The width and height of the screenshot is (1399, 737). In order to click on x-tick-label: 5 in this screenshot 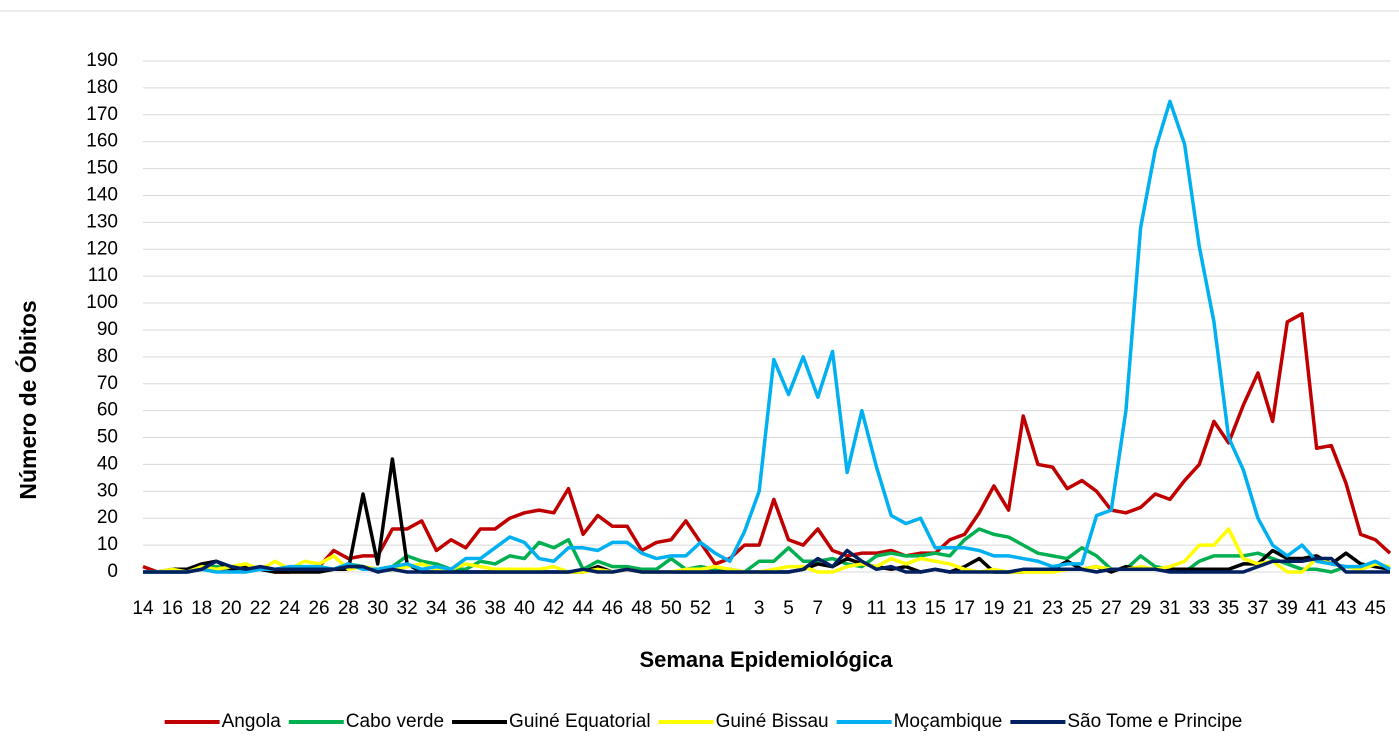, I will do `click(788, 608)`.